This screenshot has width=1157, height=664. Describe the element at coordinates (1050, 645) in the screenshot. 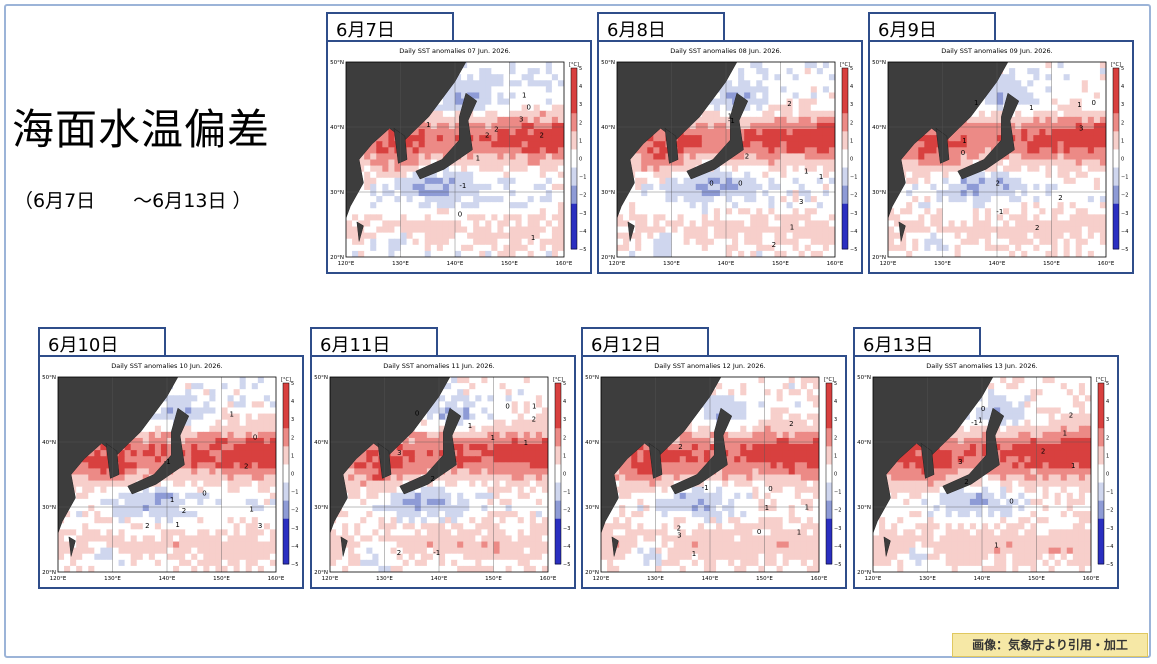

I see `image-credit: 画像：気象庁より引用・加工` at that location.